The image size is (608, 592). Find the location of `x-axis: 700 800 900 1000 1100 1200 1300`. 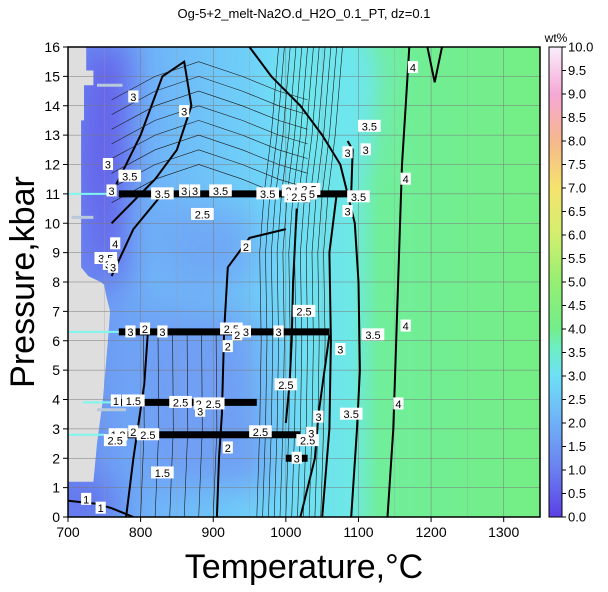

x-axis: 700 800 900 1000 1100 1200 1300 is located at coordinates (287, 528).